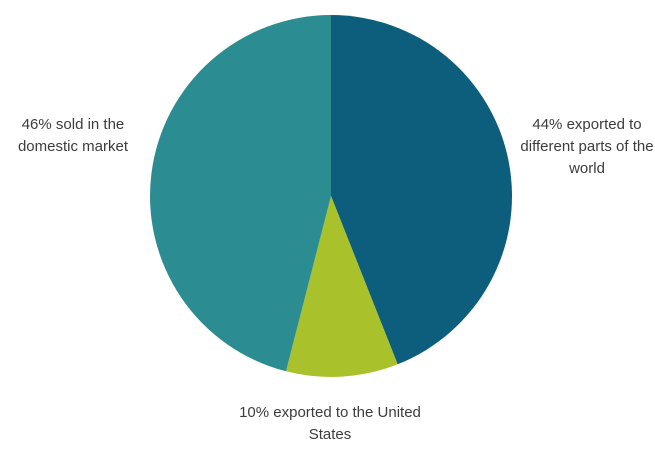  What do you see at coordinates (73, 135) in the screenshot?
I see `slice-label-domestic: 46% sold in the domestic market` at bounding box center [73, 135].